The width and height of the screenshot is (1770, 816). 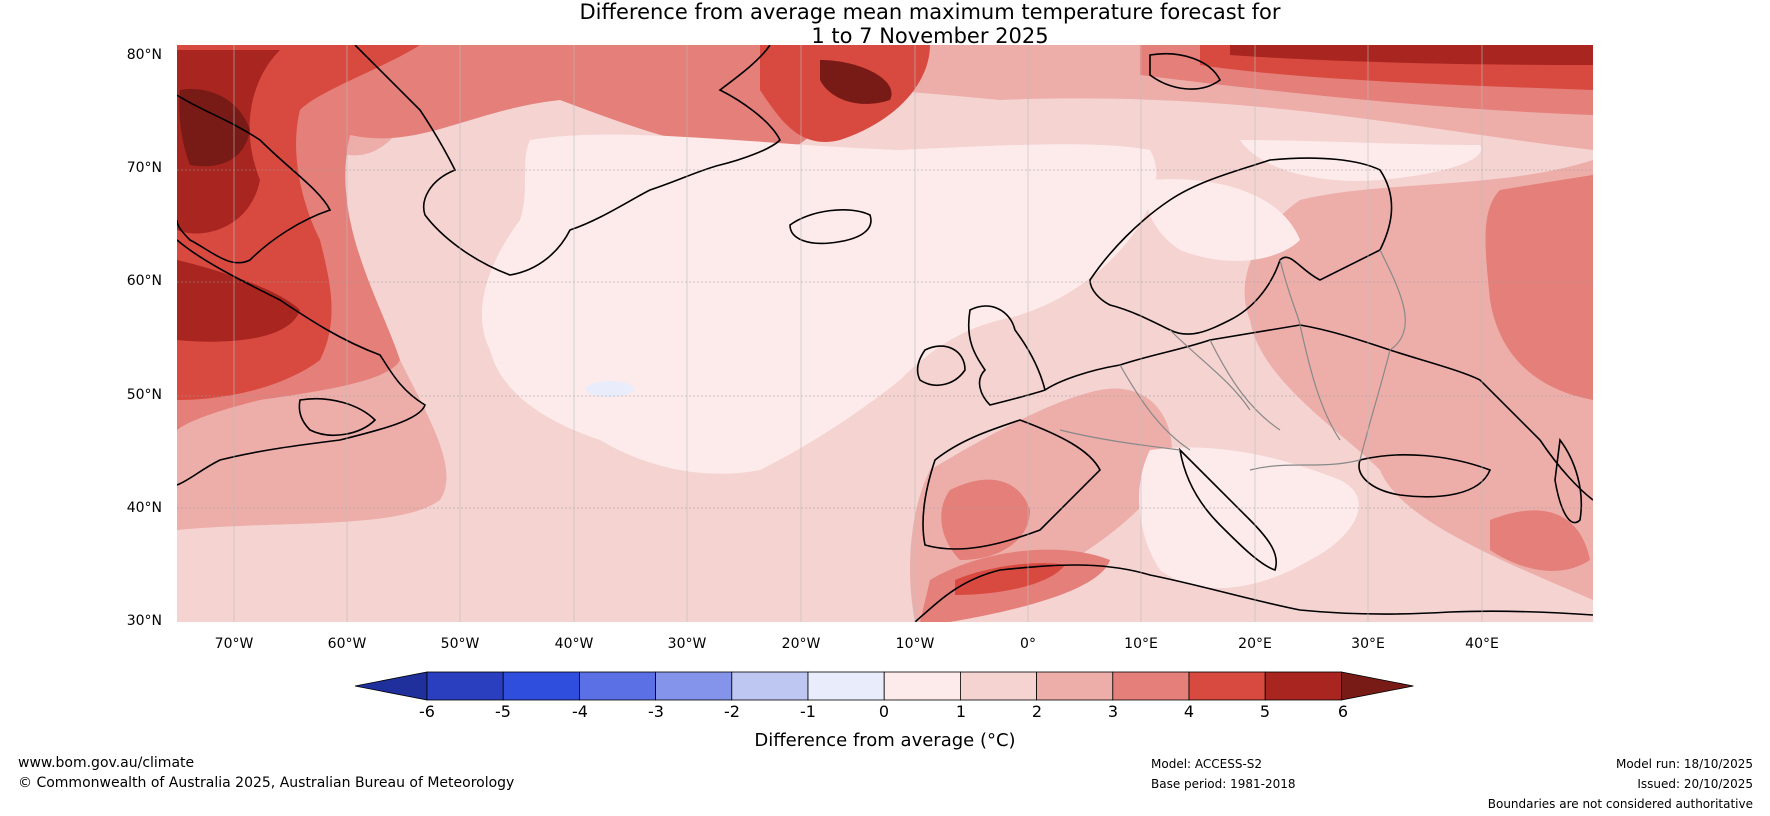 I want to click on colorbar-tick: 1, so click(x=961, y=711).